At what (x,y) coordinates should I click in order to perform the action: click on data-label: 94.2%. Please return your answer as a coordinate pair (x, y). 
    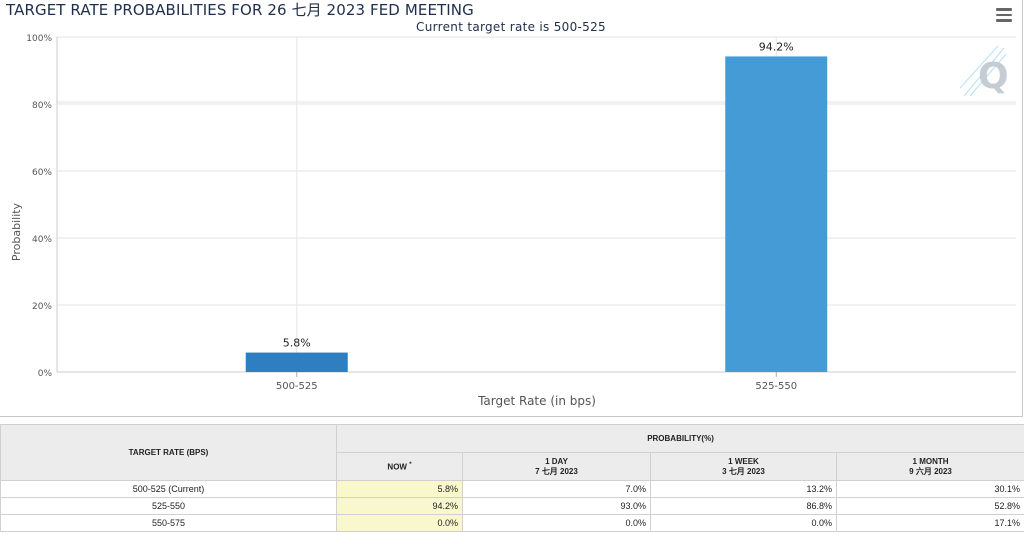
    Looking at the image, I should click on (776, 46).